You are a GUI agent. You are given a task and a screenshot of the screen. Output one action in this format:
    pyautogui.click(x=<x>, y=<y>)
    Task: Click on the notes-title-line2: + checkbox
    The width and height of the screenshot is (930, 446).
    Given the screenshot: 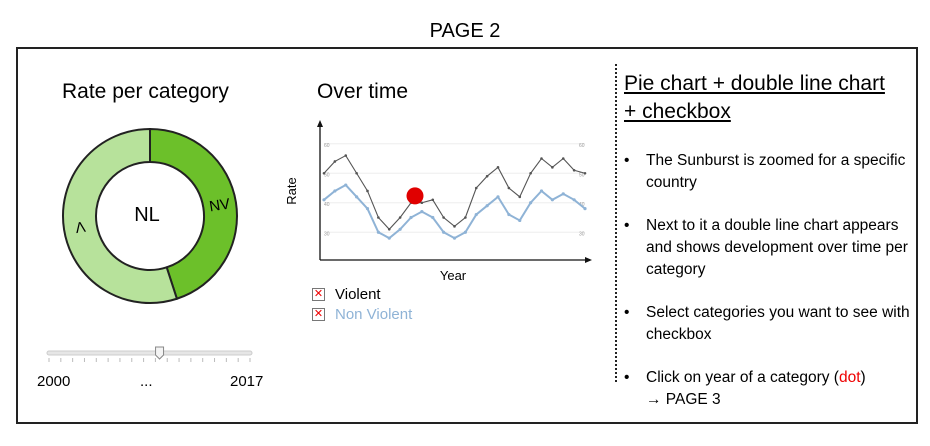 What is the action you would take?
    pyautogui.click(x=677, y=111)
    